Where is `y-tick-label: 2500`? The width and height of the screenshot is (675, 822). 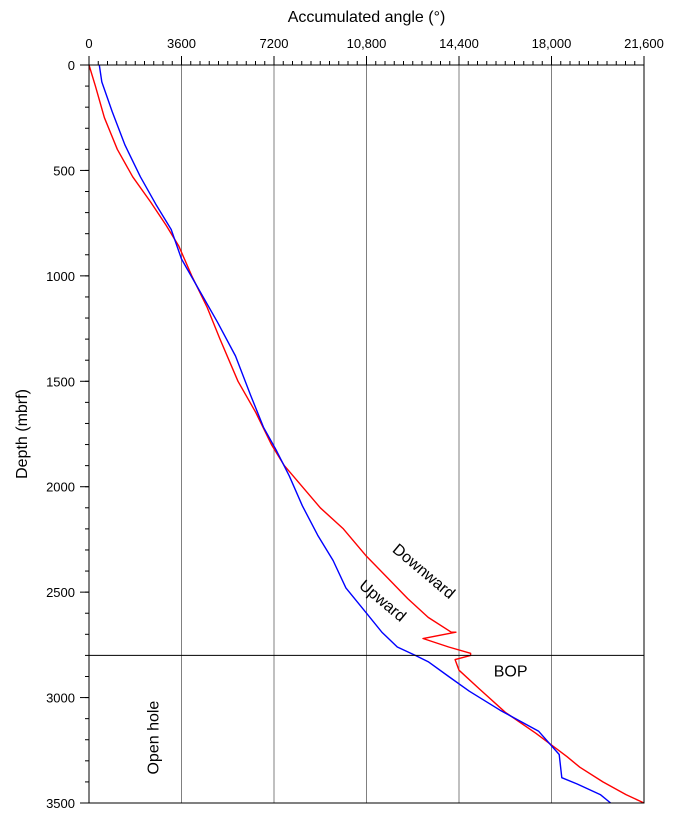
y-tick-label: 2500 is located at coordinates (60, 592).